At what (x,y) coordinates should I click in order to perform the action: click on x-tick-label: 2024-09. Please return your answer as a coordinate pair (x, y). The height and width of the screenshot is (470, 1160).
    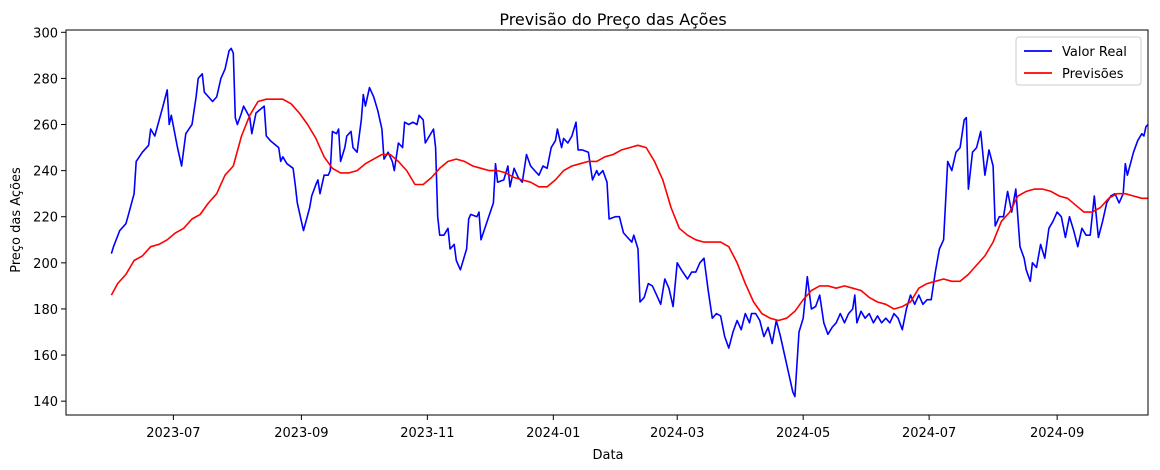
    Looking at the image, I should click on (1057, 433).